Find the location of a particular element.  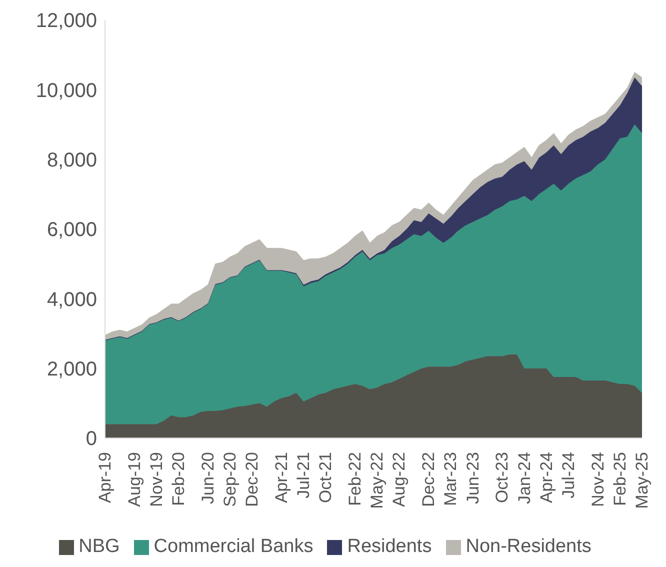

x-tick-label: Aug-19 is located at coordinates (134, 479).